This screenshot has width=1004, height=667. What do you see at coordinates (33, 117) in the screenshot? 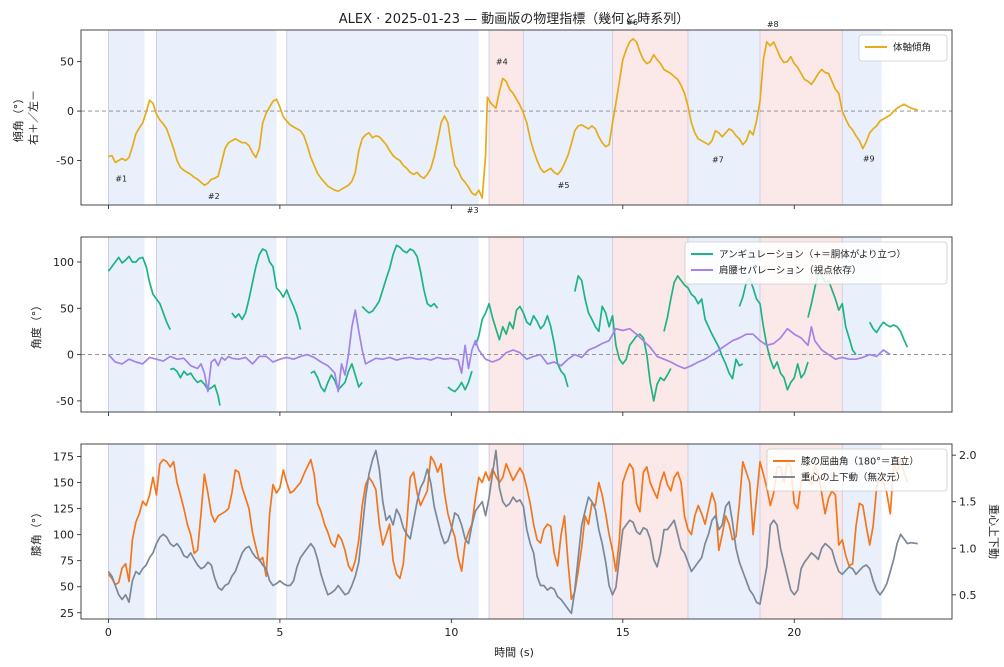
I see `y-axis-label: 右＋／左－` at bounding box center [33, 117].